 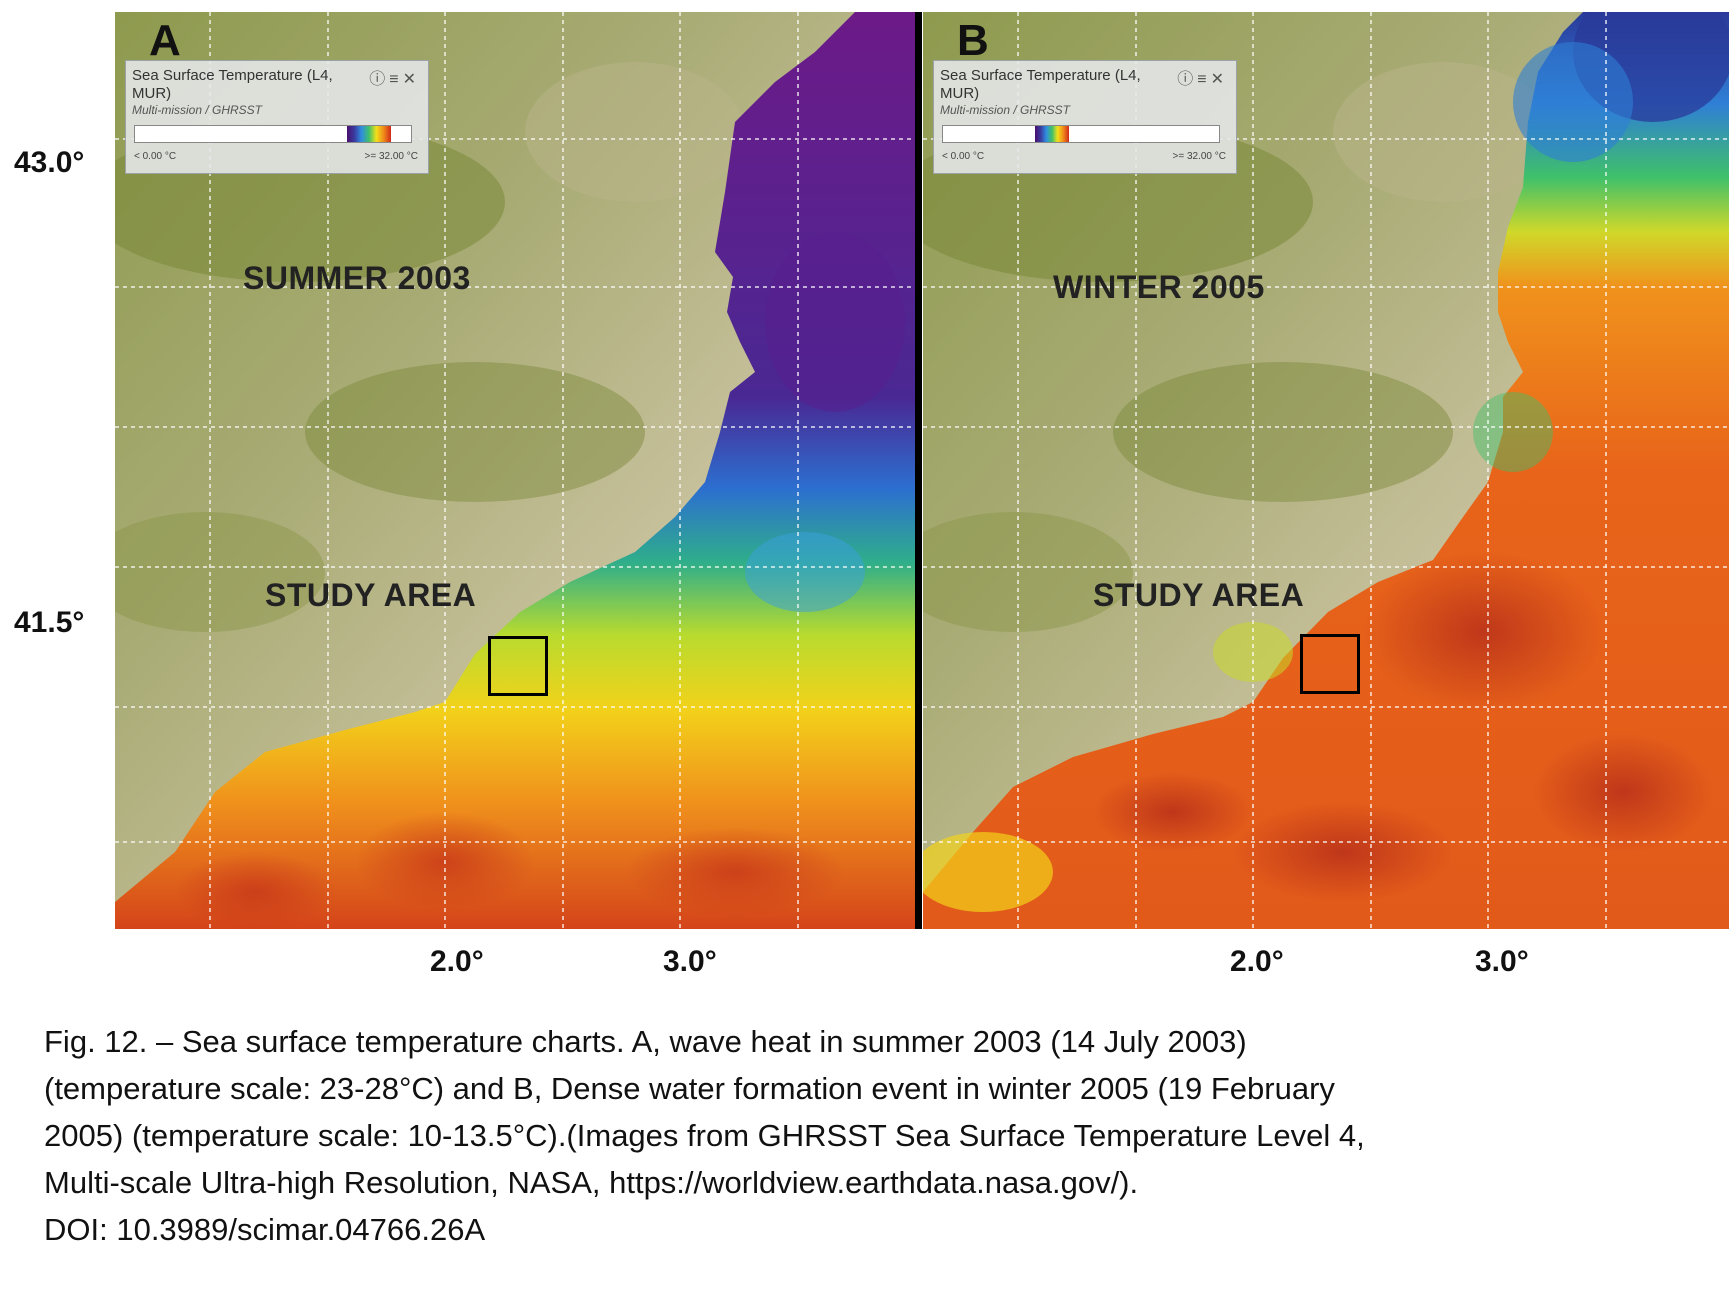 What do you see at coordinates (49, 162) in the screenshot?
I see `latitude-label: 43.0°` at bounding box center [49, 162].